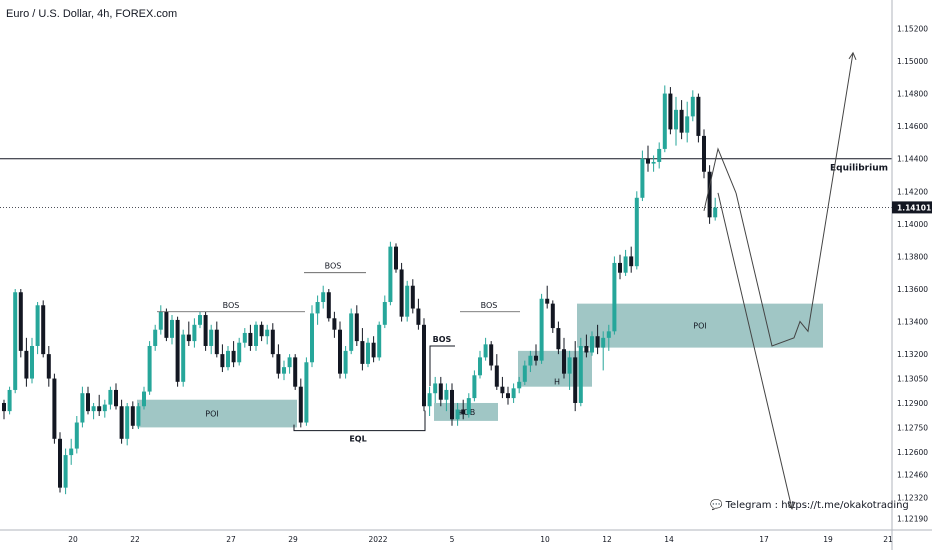 The image size is (932, 550). What do you see at coordinates (466, 536) in the screenshot?
I see `time-axis: 20 22 27 29 2022 5 10 12 14 17 19 21` at bounding box center [466, 536].